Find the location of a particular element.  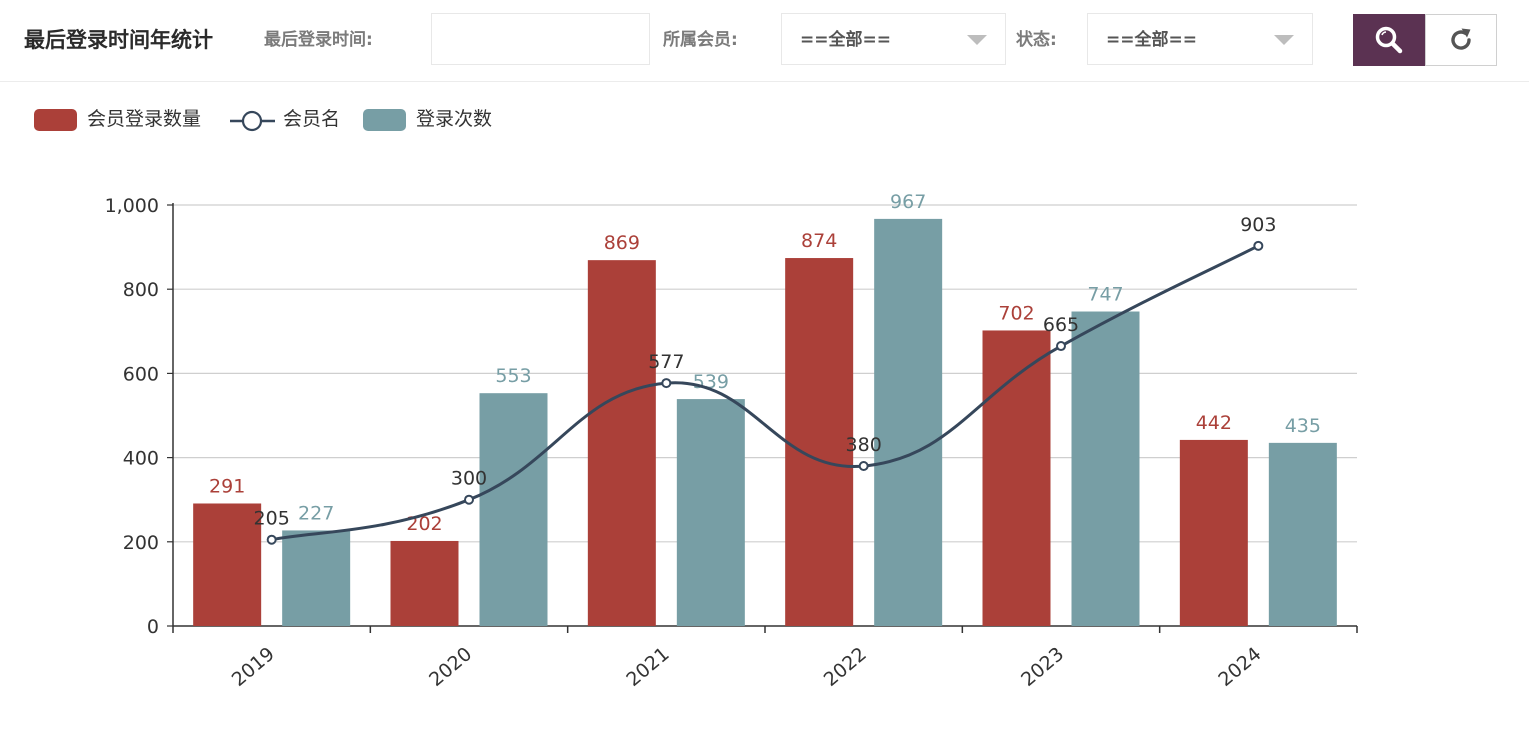

status-label: 状态: is located at coordinates (1036, 40).